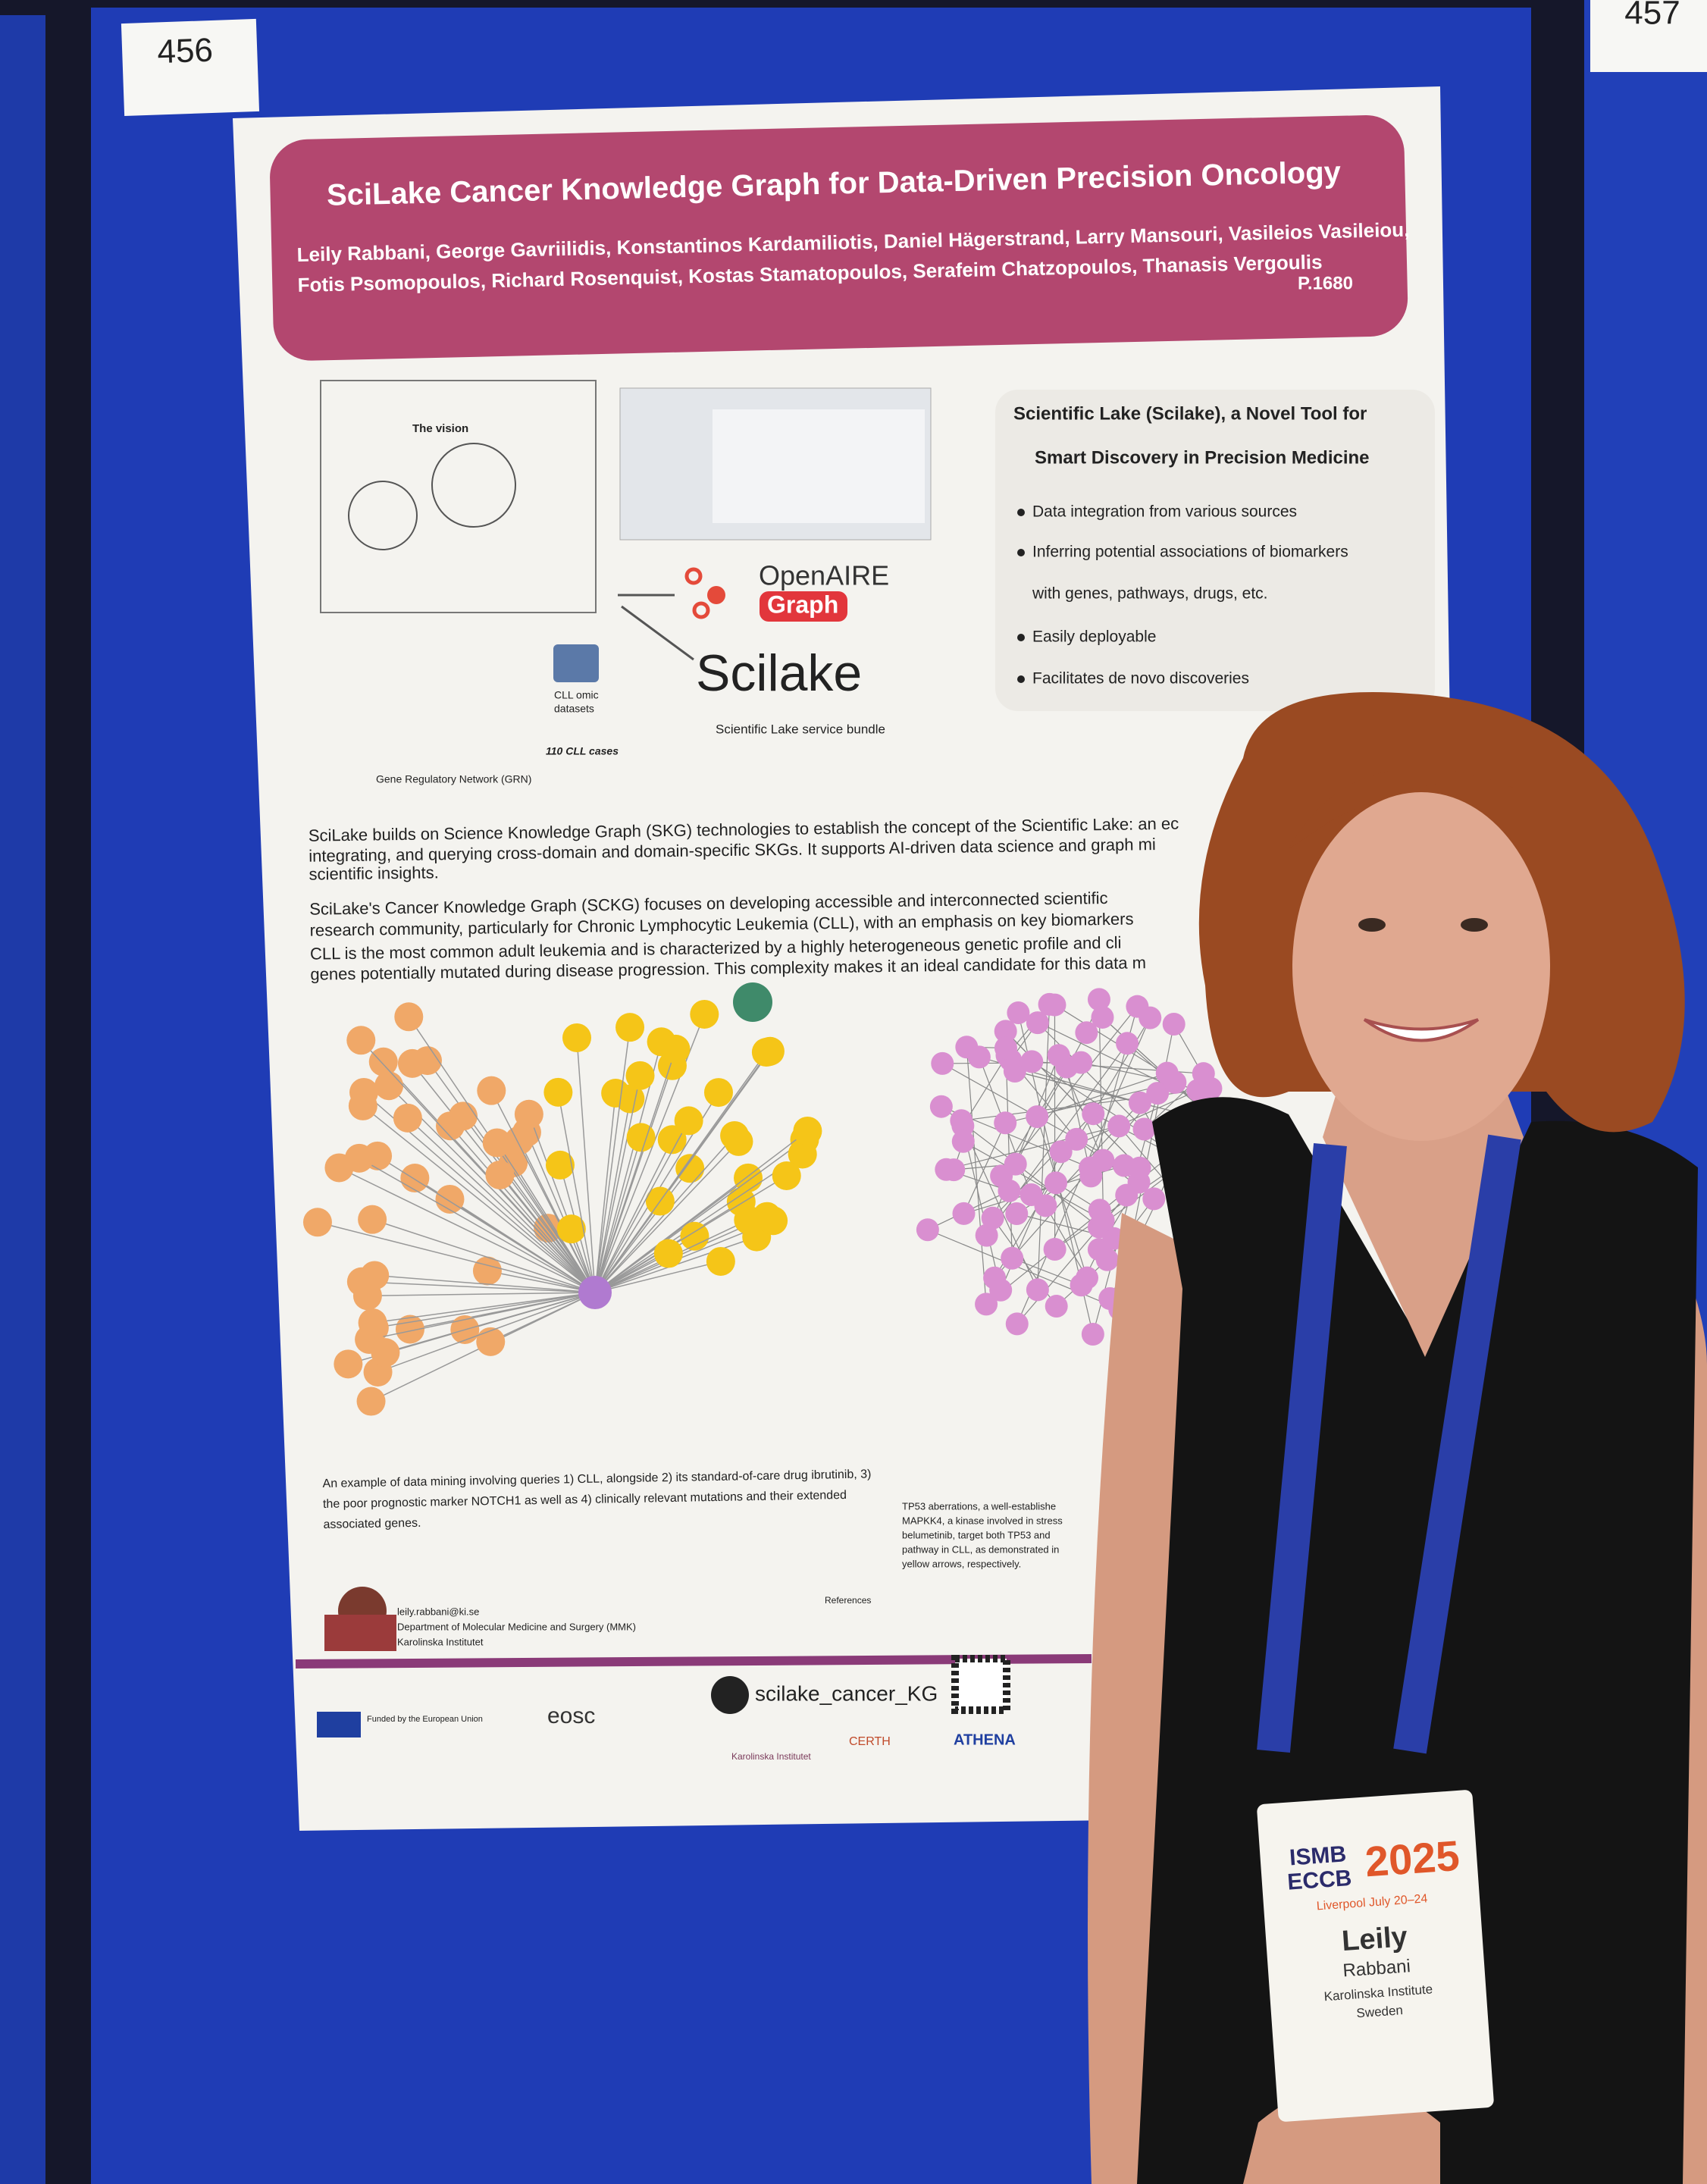  I want to click on caption: pathway in CLL, as demonstrated in, so click(980, 1549).